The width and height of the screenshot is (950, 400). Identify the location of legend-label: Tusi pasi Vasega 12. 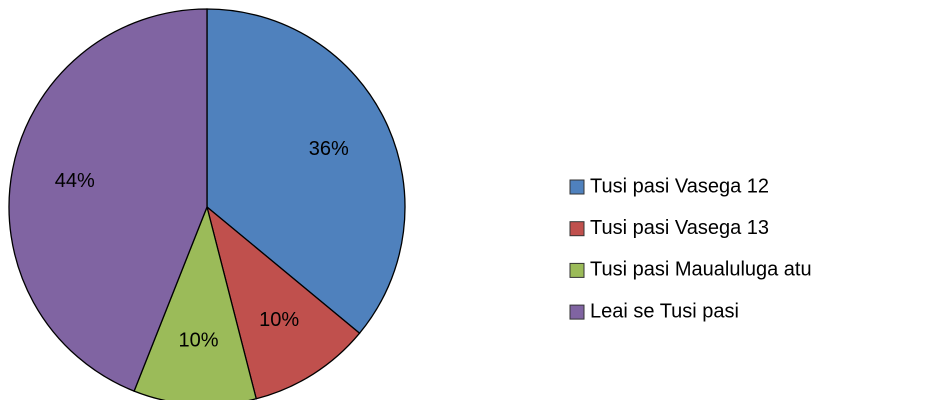
(679, 186).